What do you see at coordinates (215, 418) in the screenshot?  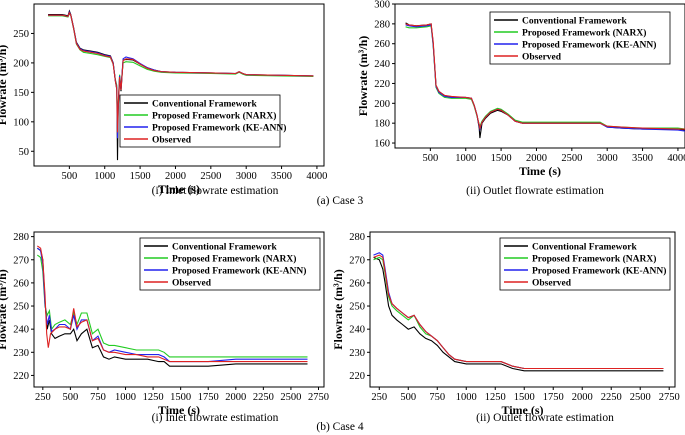 I see `caption-case-4-inlet: (i) Inlet flowrate estimation` at bounding box center [215, 418].